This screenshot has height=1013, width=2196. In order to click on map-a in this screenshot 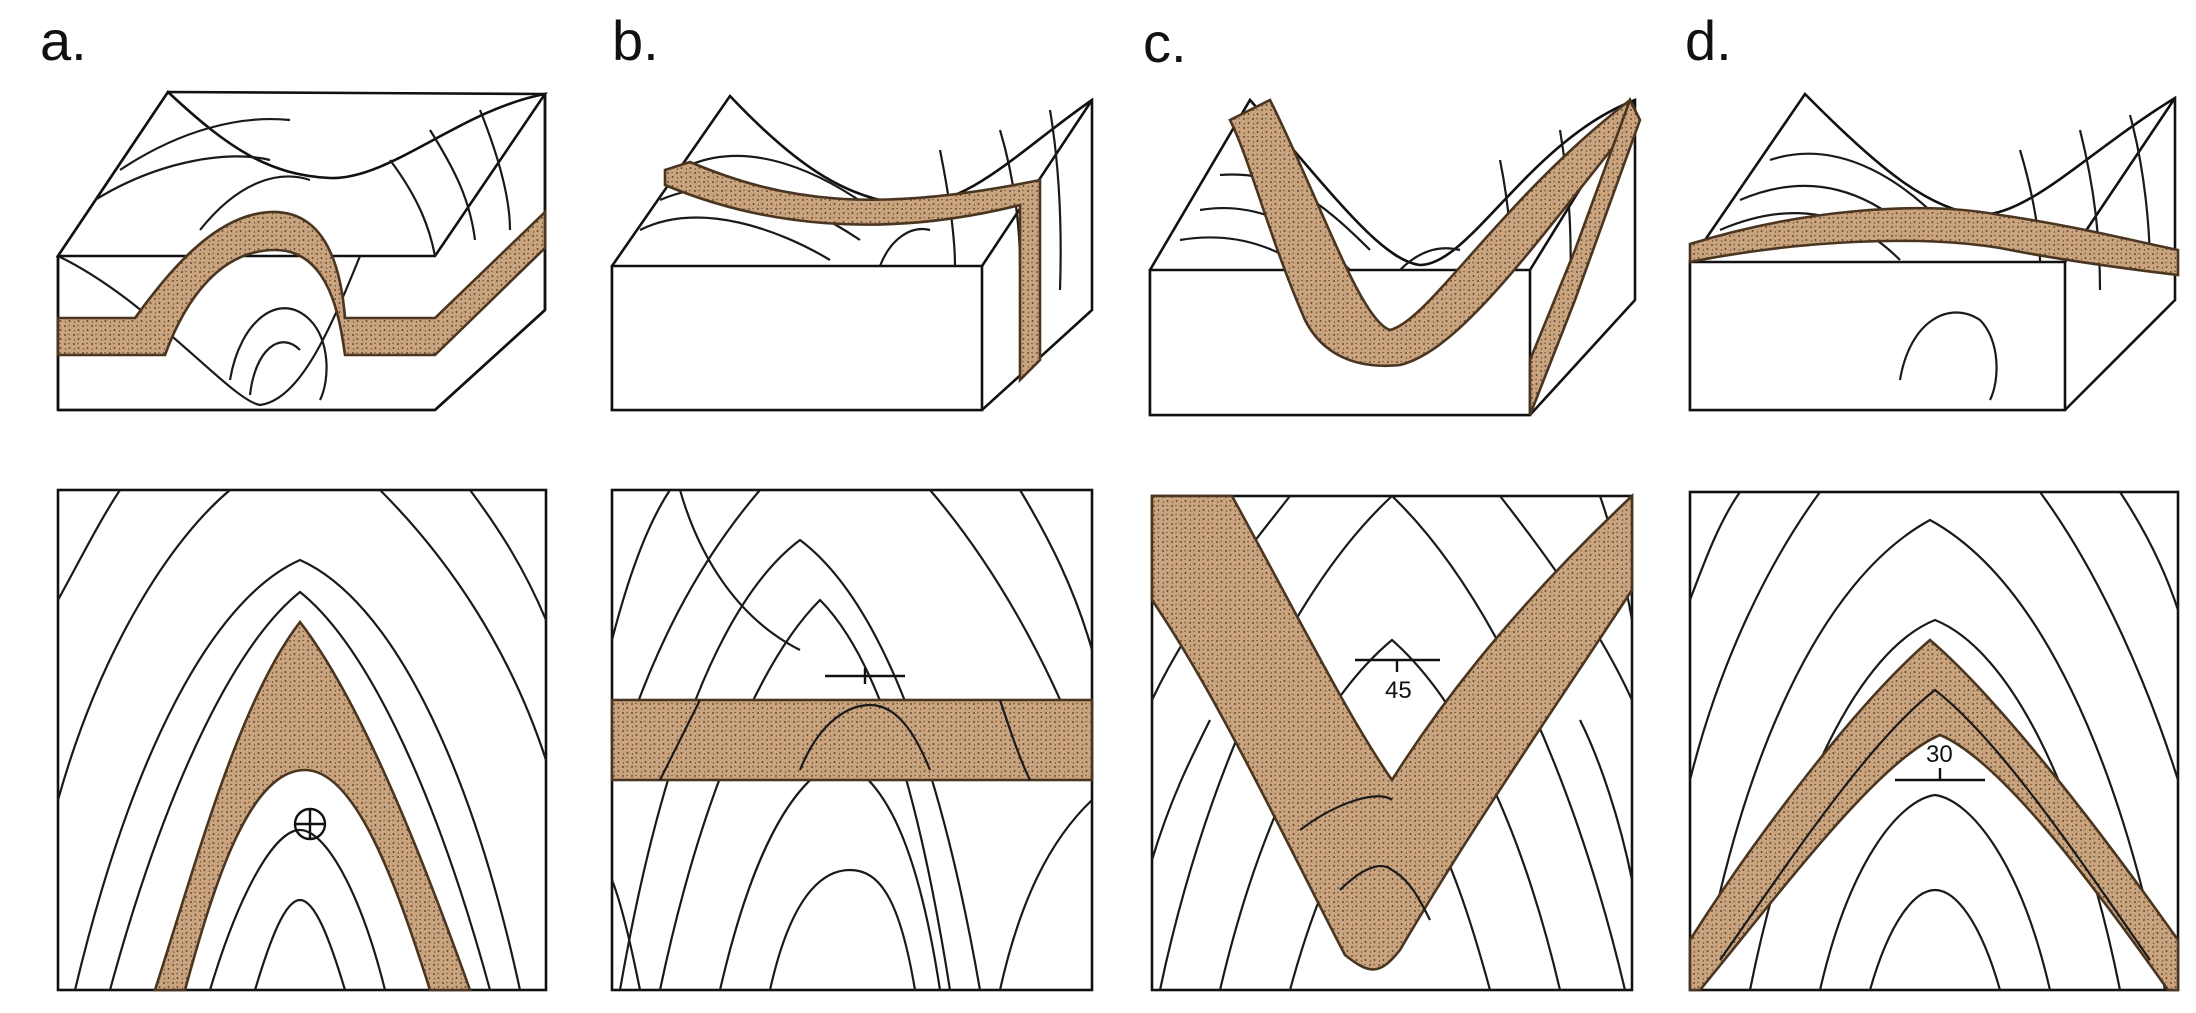, I will do `click(302, 740)`.